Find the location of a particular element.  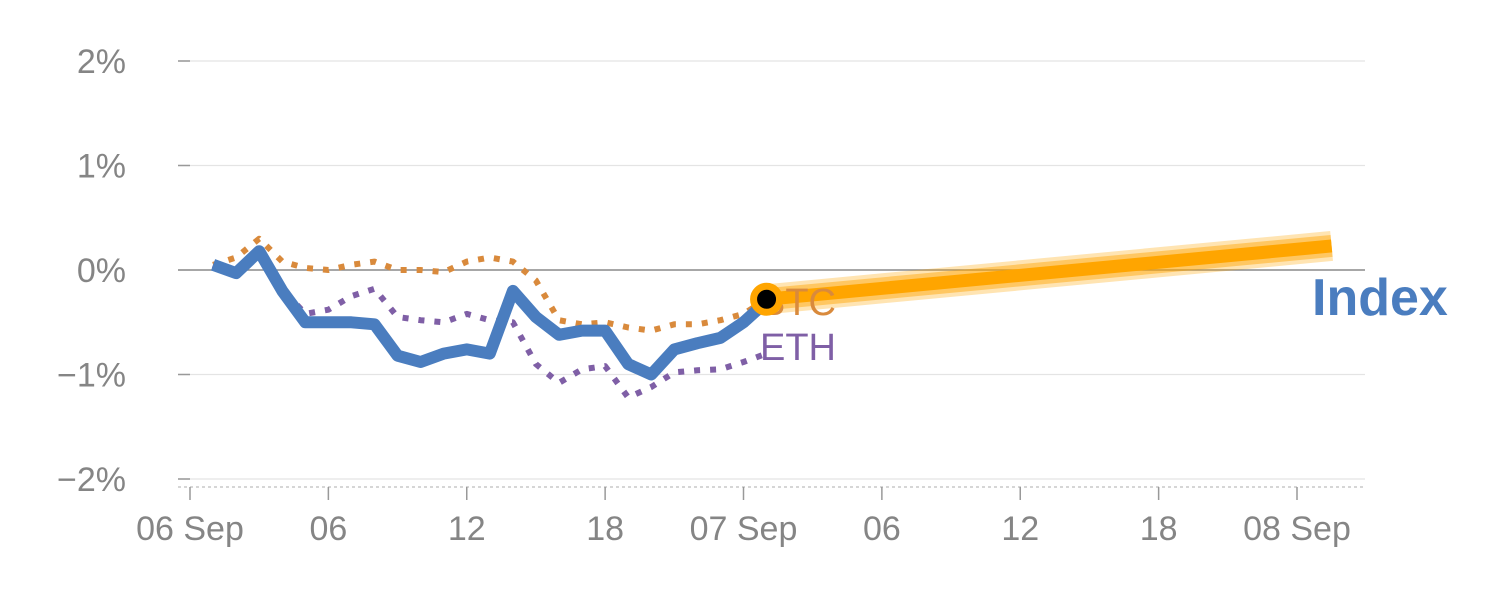

series-line-index is located at coordinates (491, 313).